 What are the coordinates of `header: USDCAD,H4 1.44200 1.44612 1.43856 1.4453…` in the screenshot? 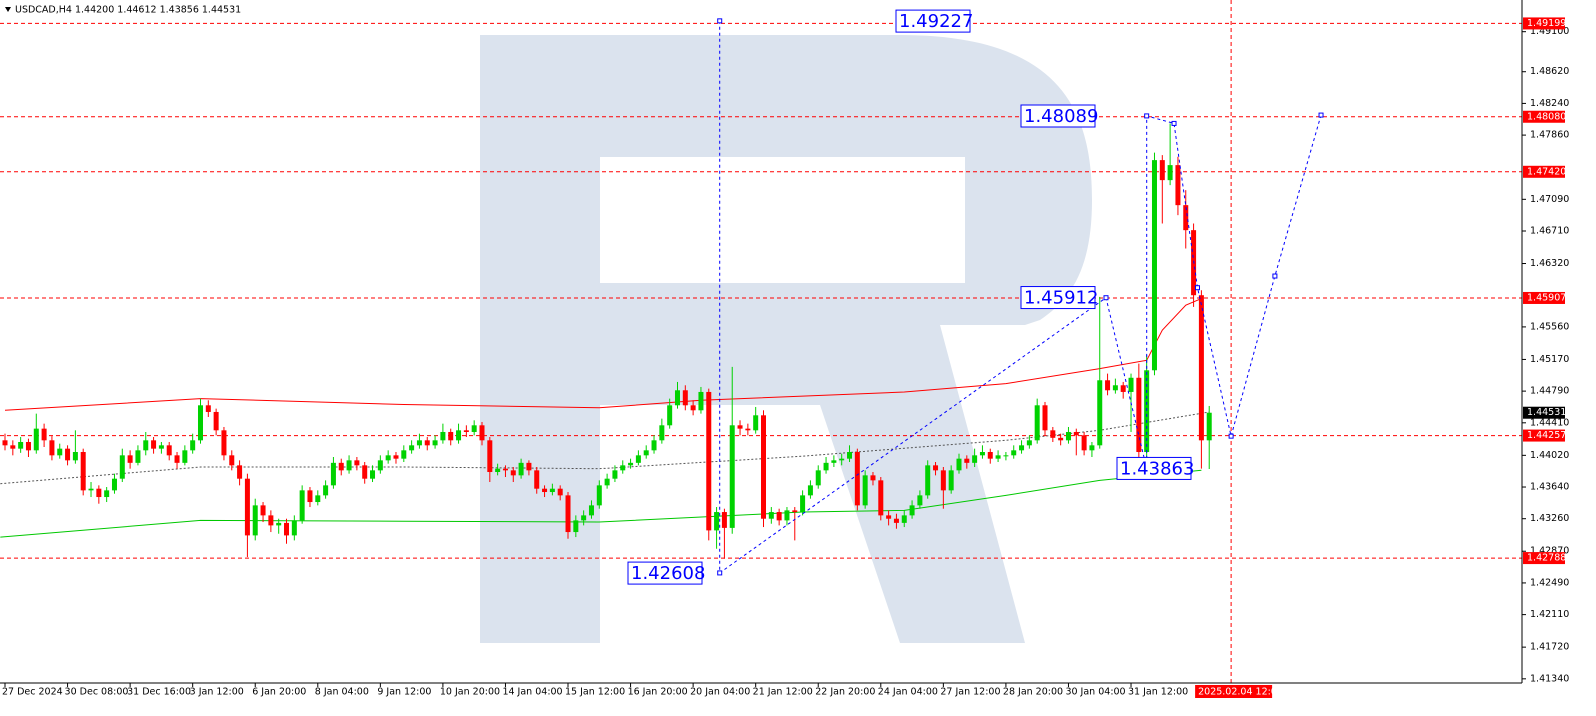 It's located at (128, 10).